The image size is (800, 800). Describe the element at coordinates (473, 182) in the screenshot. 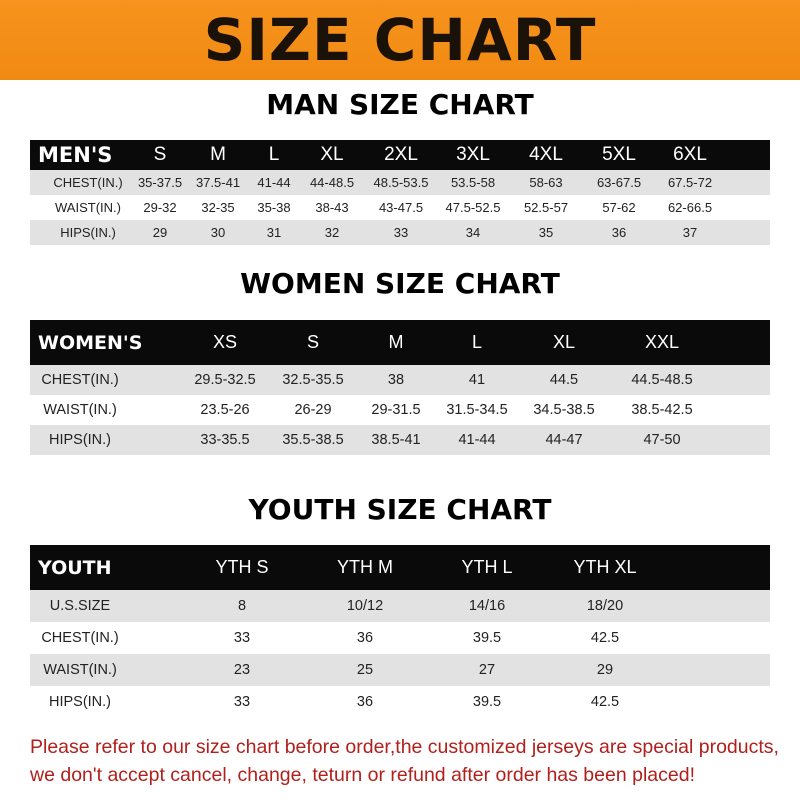

I see `table-cell: 53.5-58` at that location.